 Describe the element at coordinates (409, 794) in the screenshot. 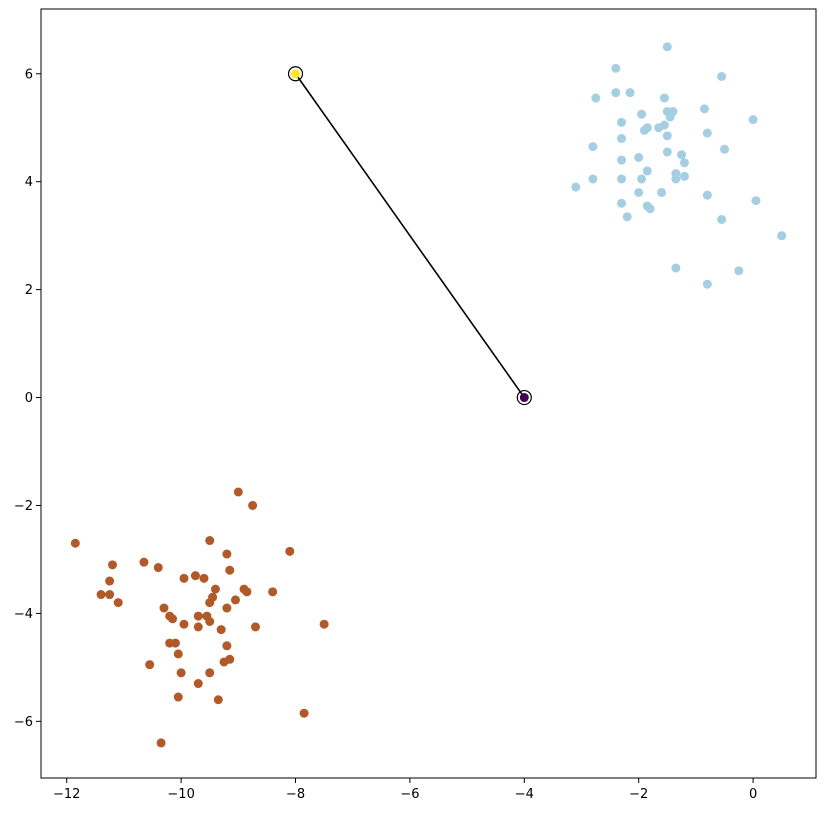

I see `x-tick-label: −6` at that location.